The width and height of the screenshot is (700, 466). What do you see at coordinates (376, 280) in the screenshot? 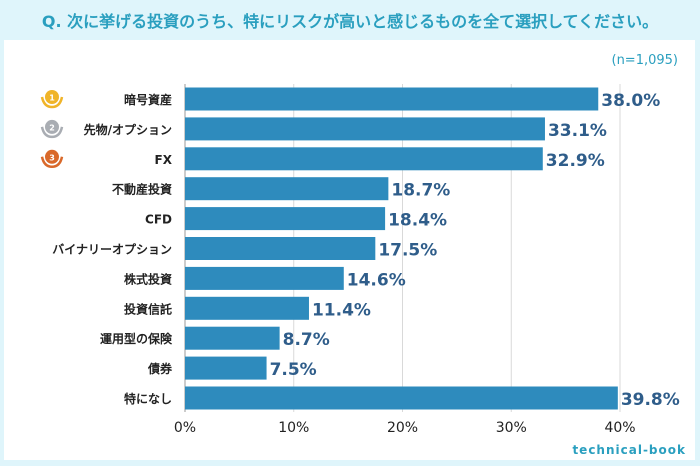
I see `data-label: 14.6%` at bounding box center [376, 280].